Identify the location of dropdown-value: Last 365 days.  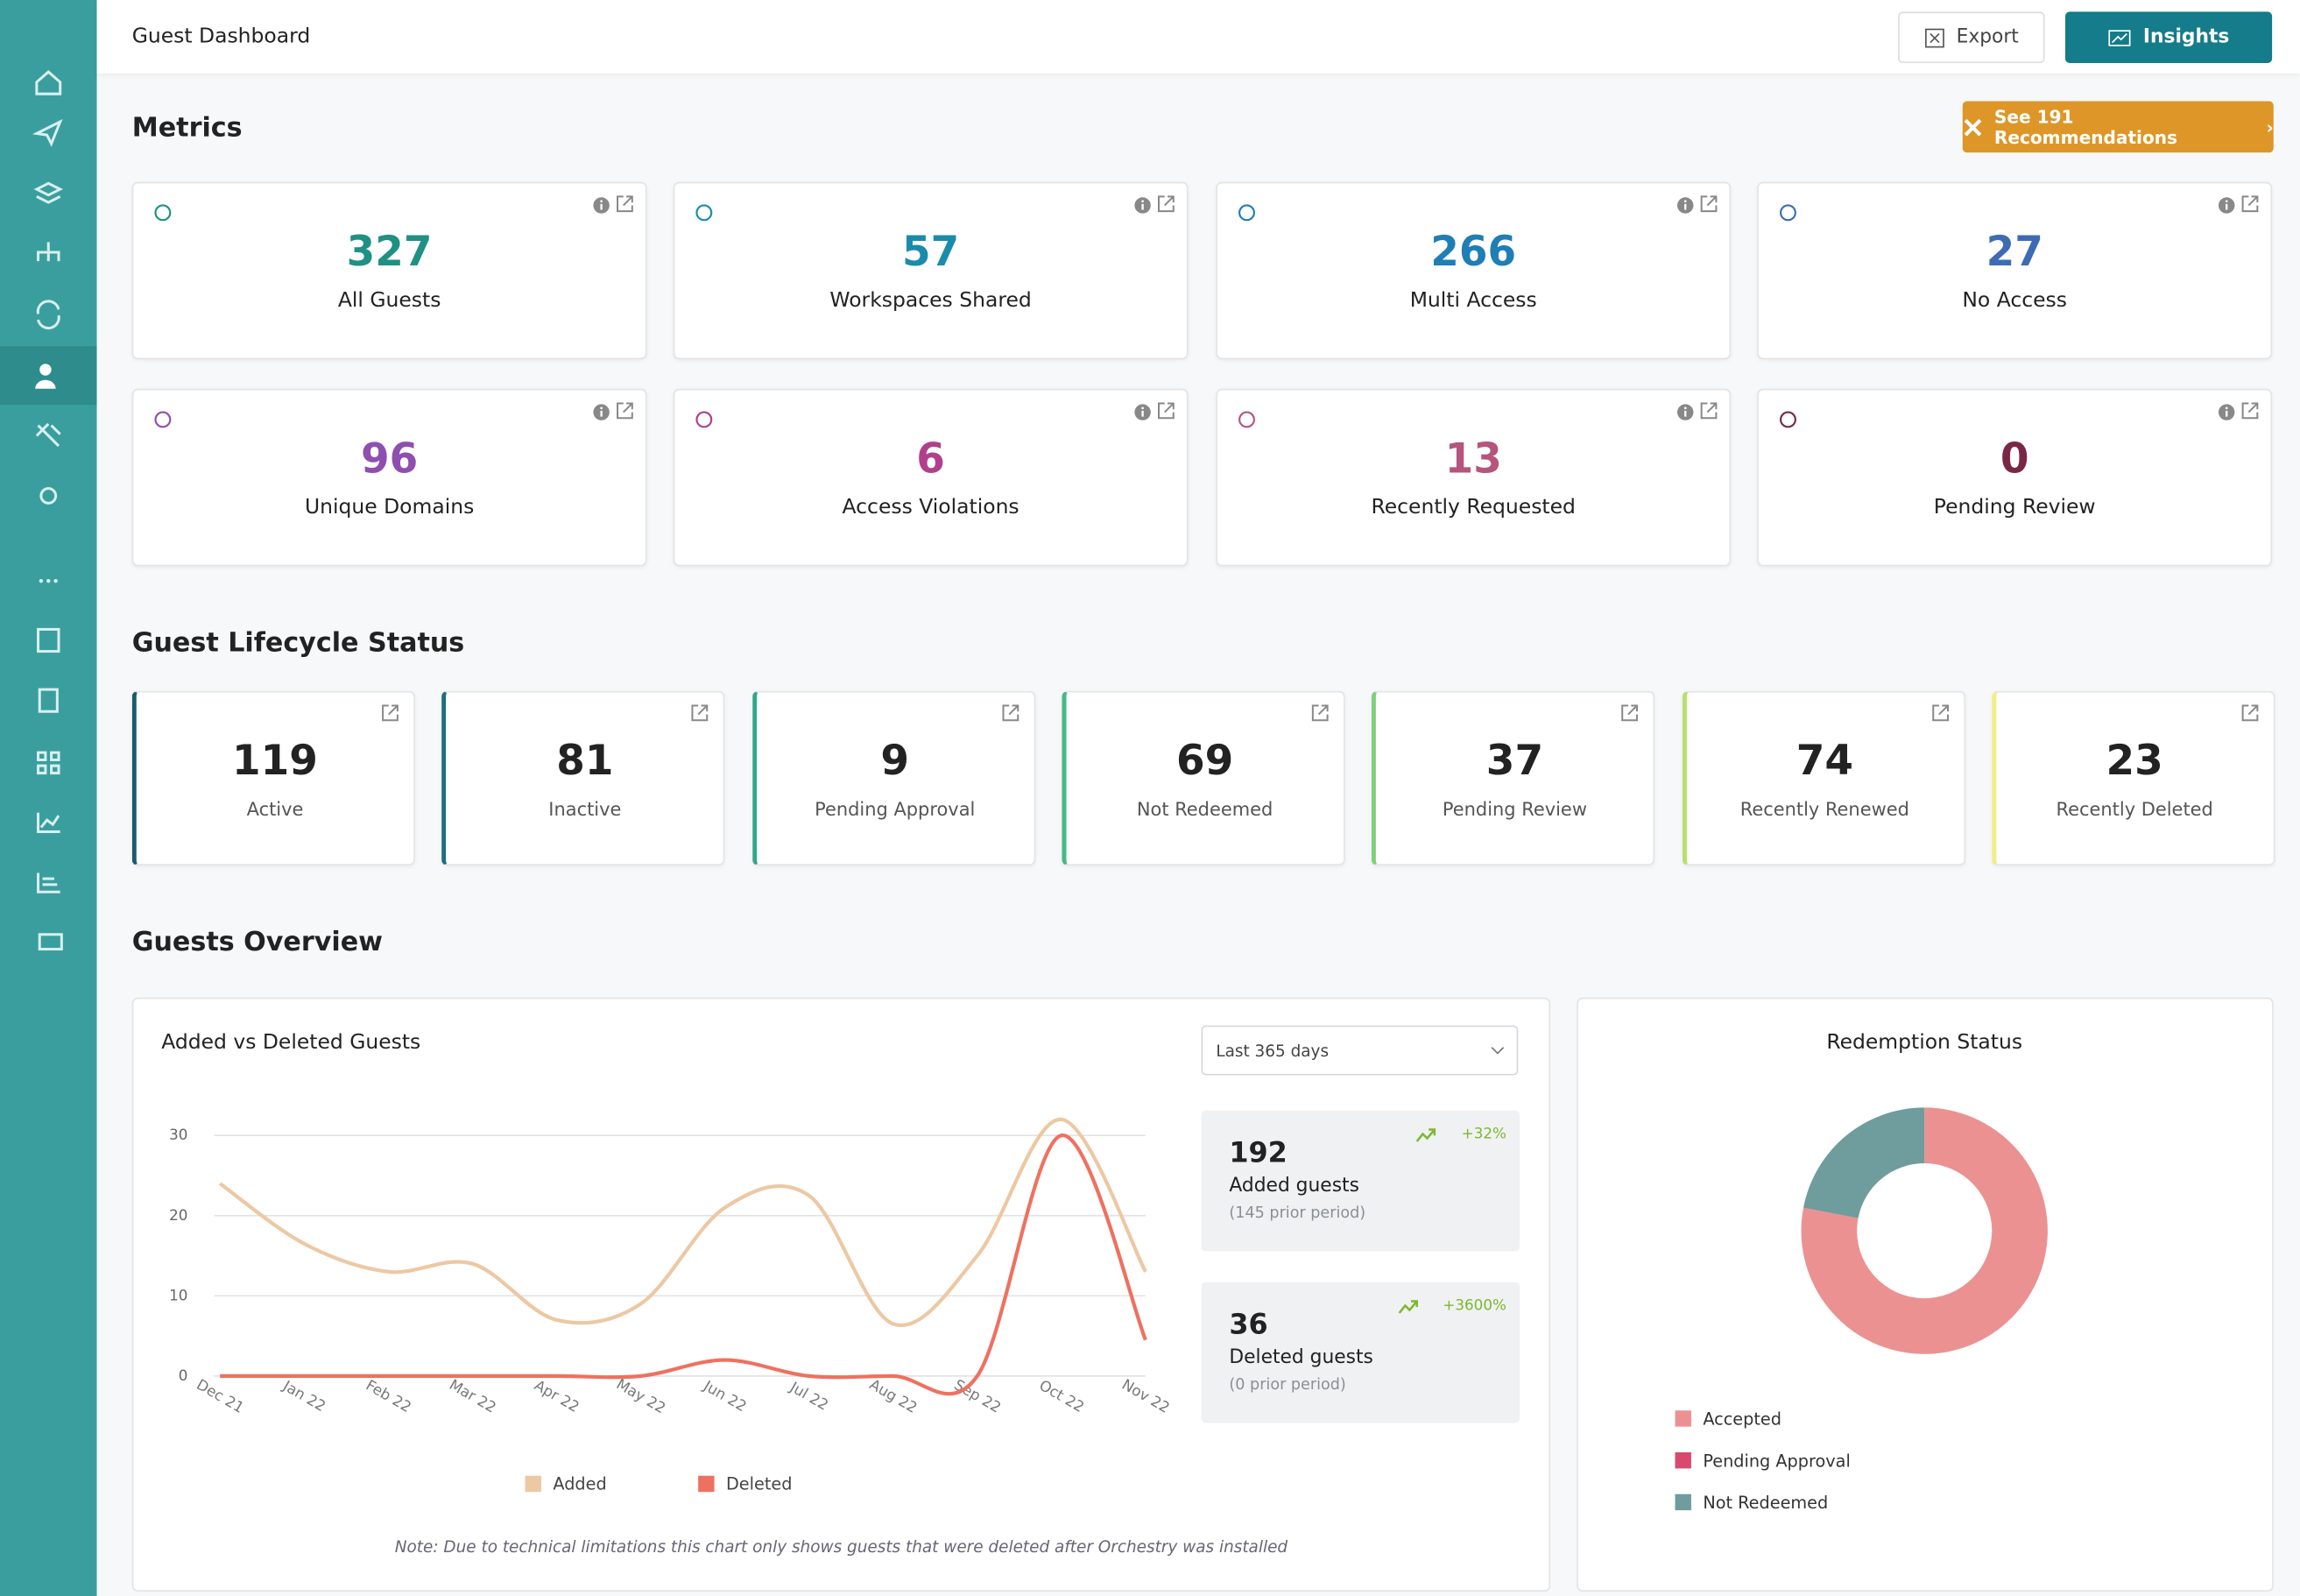
(1273, 1051).